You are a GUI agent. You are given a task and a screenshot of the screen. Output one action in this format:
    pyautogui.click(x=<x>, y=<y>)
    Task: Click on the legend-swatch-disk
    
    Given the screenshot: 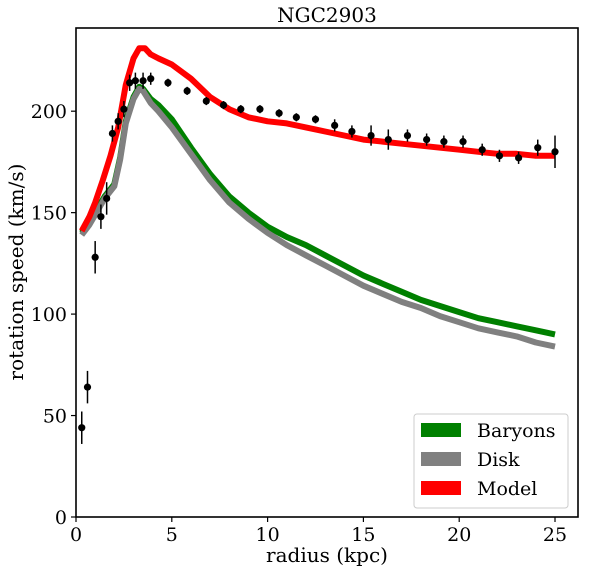 What is the action you would take?
    pyautogui.click(x=441, y=459)
    